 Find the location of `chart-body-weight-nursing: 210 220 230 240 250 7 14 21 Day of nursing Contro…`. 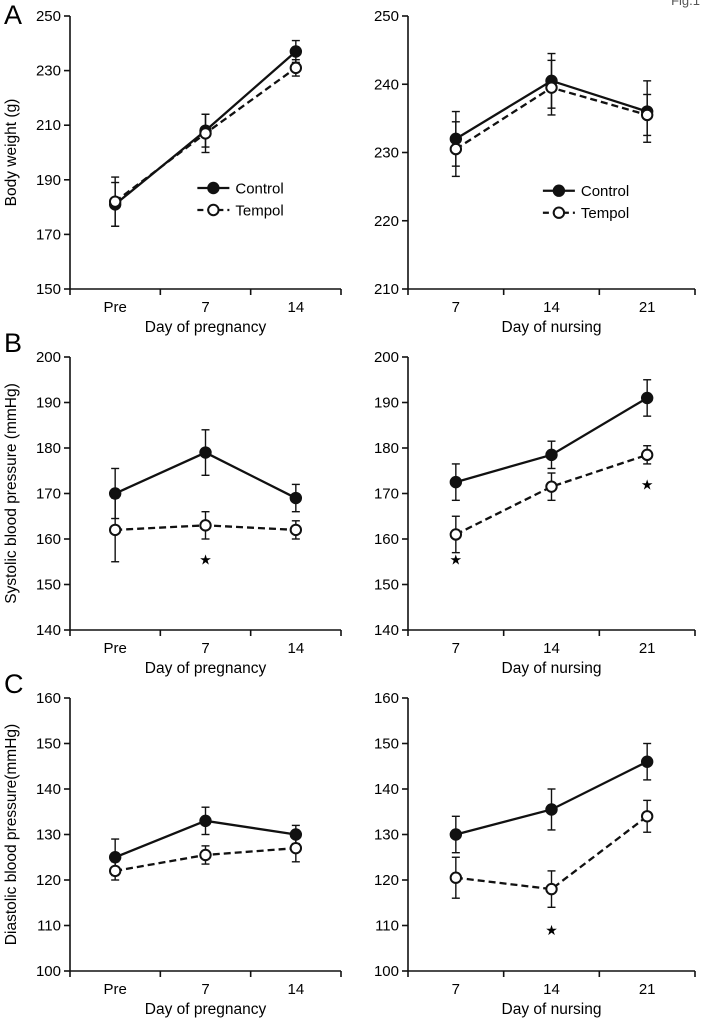

chart-body-weight-nursing: 210 220 230 240 250 7 14 21 Day of nursing Contro… is located at coordinates (535, 172).